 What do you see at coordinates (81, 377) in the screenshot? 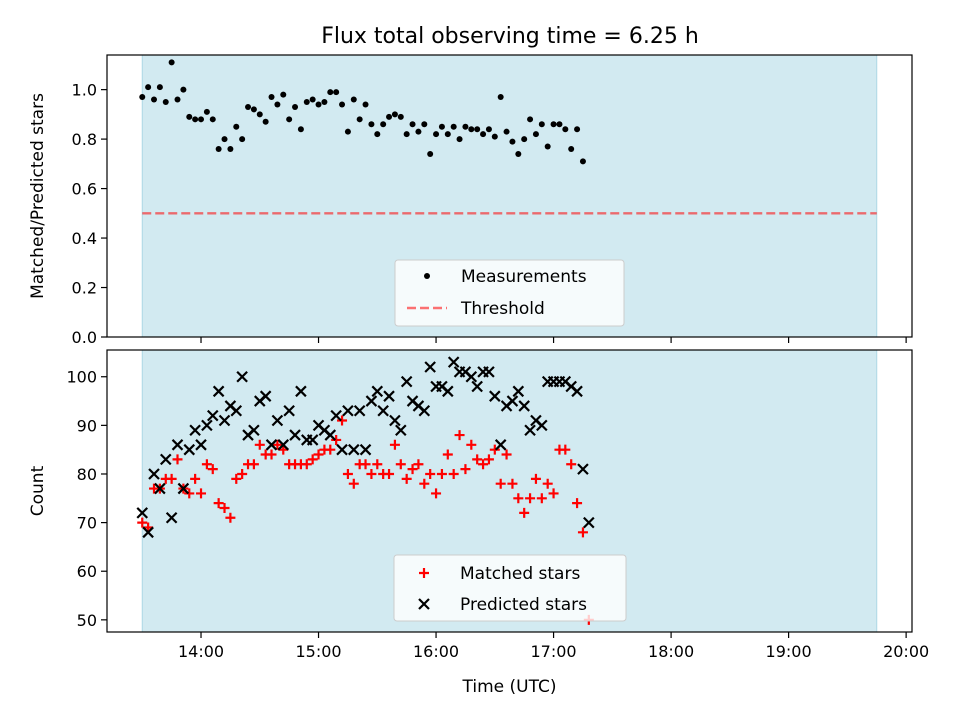
I see `bottom-ytick-label: 100` at bounding box center [81, 377].